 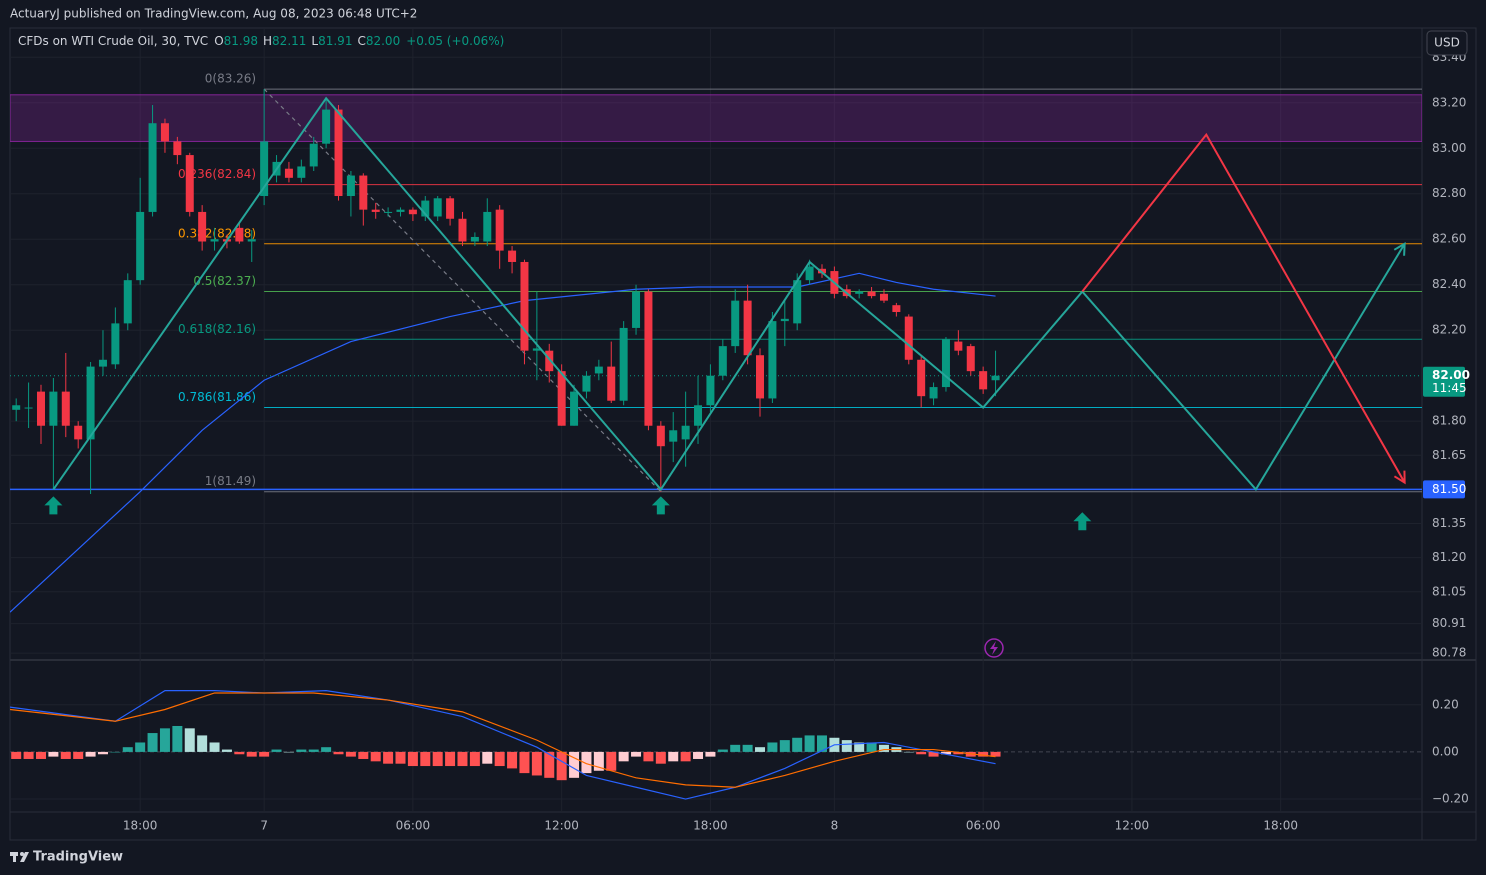 I want to click on x-tick-label: 06:00, so click(x=983, y=826).